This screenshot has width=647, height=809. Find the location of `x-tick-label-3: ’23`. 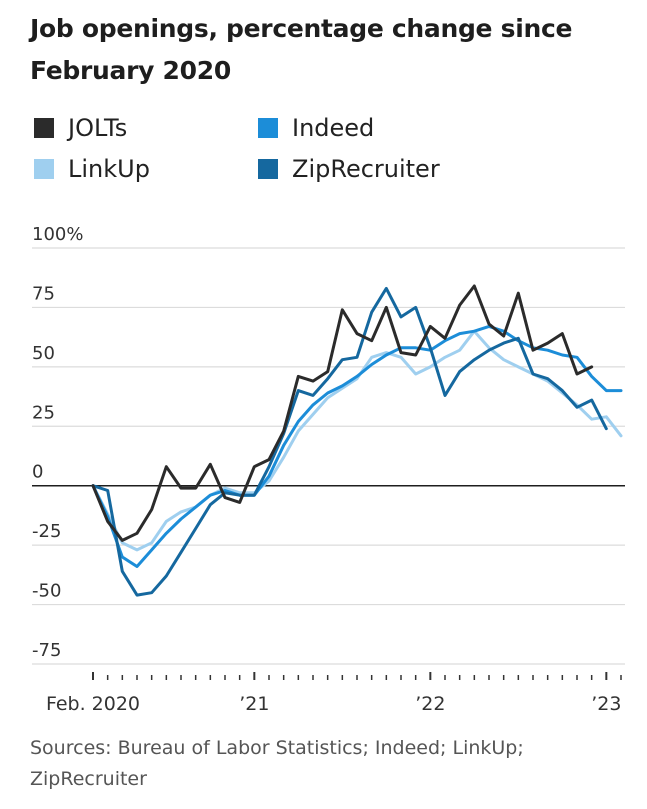

x-tick-label-3: ’23 is located at coordinates (606, 704).